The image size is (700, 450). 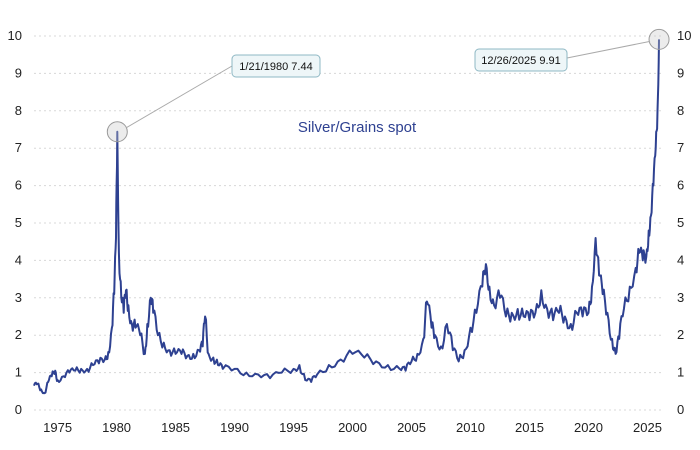 What do you see at coordinates (357, 127) in the screenshot?
I see `series-label: Silver/Grains spot` at bounding box center [357, 127].